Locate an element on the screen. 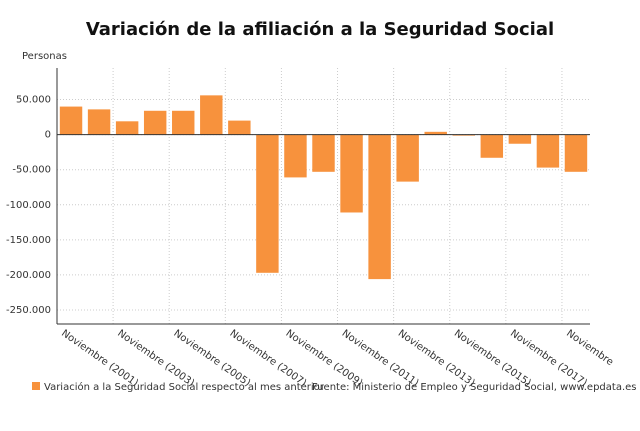 Image resolution: width=640 pixels, height=431 pixels. legend-swatch is located at coordinates (36, 386).